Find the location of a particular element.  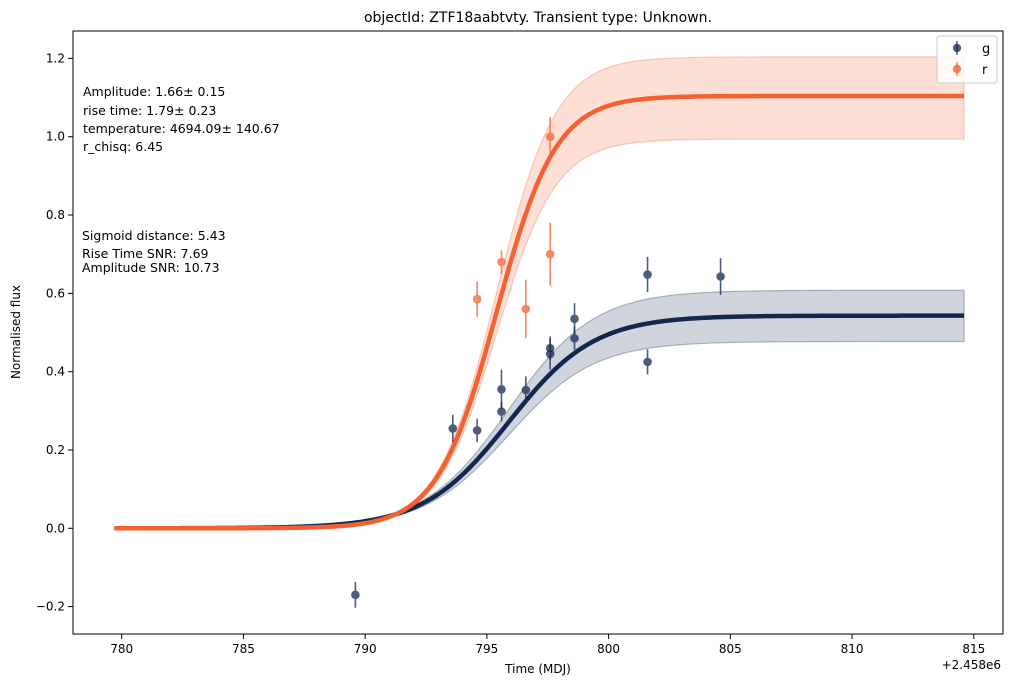

x-axis-offset-label: +2.458e6 is located at coordinates (971, 665).